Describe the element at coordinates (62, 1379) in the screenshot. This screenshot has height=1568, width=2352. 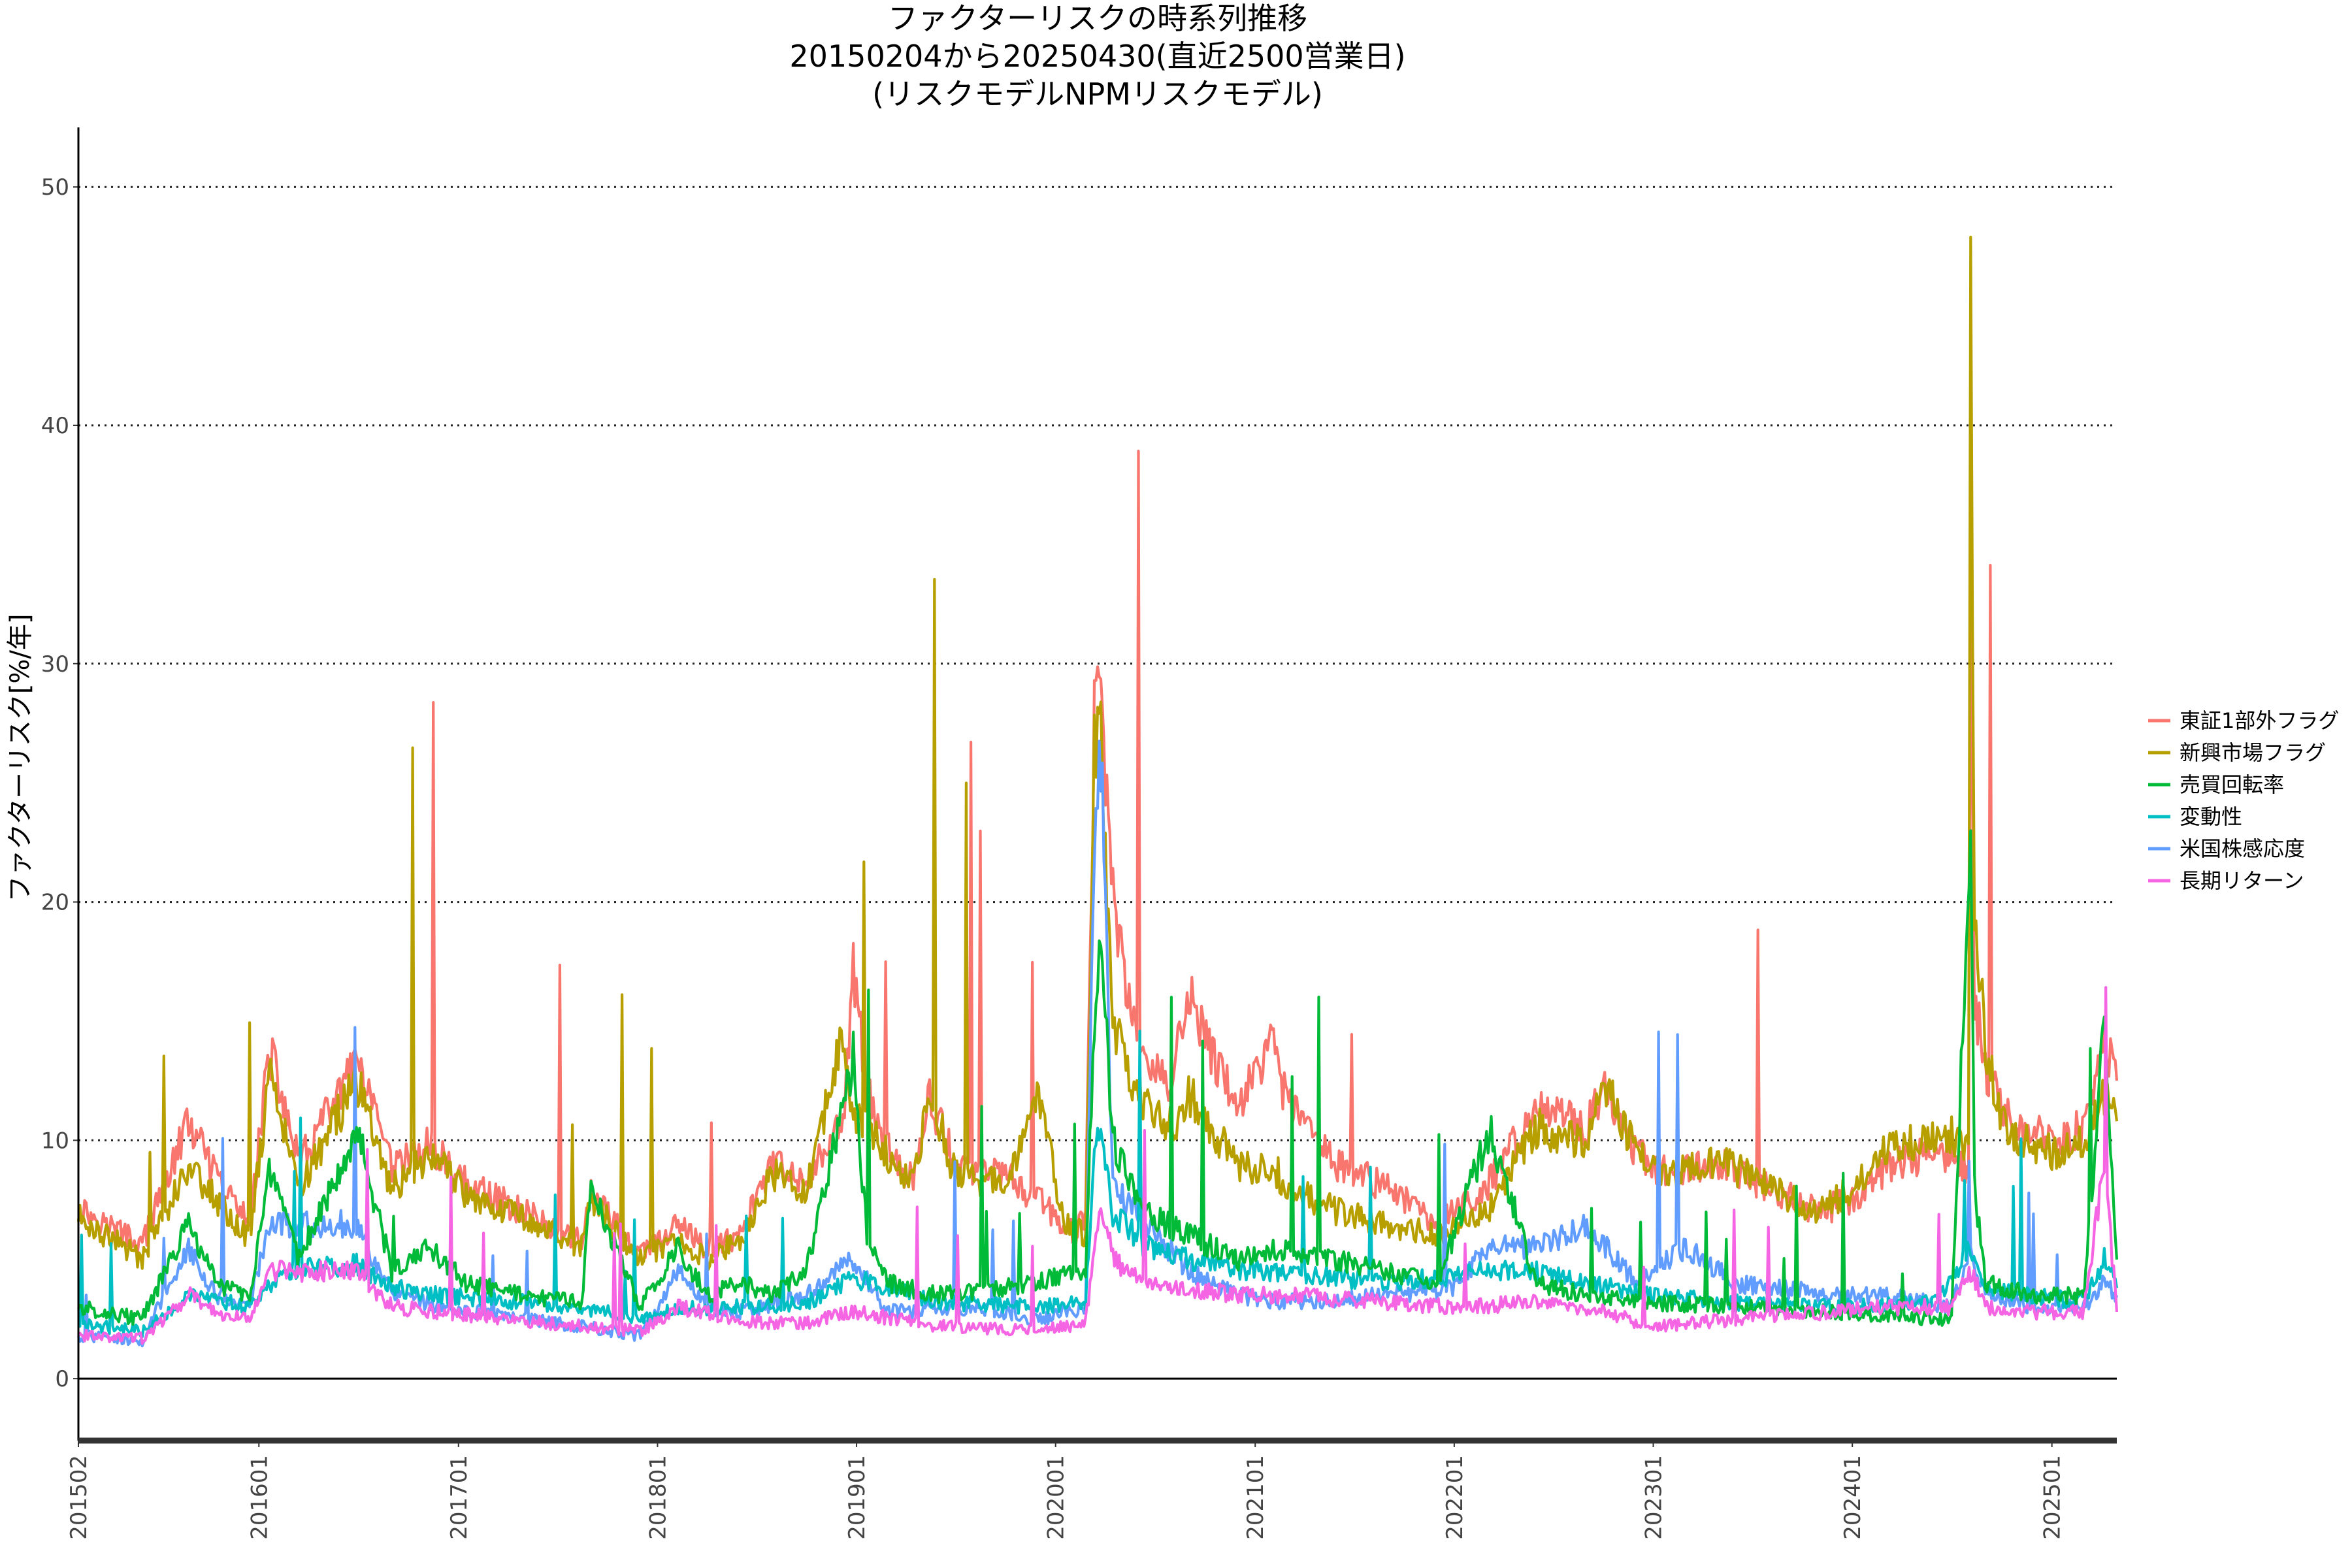
I see `y-tick-label: 0` at that location.